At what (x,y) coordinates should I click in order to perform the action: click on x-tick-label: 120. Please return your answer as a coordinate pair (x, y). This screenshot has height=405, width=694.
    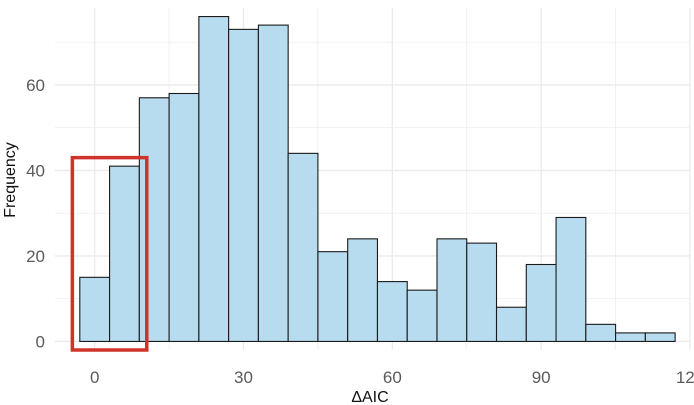
    Looking at the image, I should click on (685, 377).